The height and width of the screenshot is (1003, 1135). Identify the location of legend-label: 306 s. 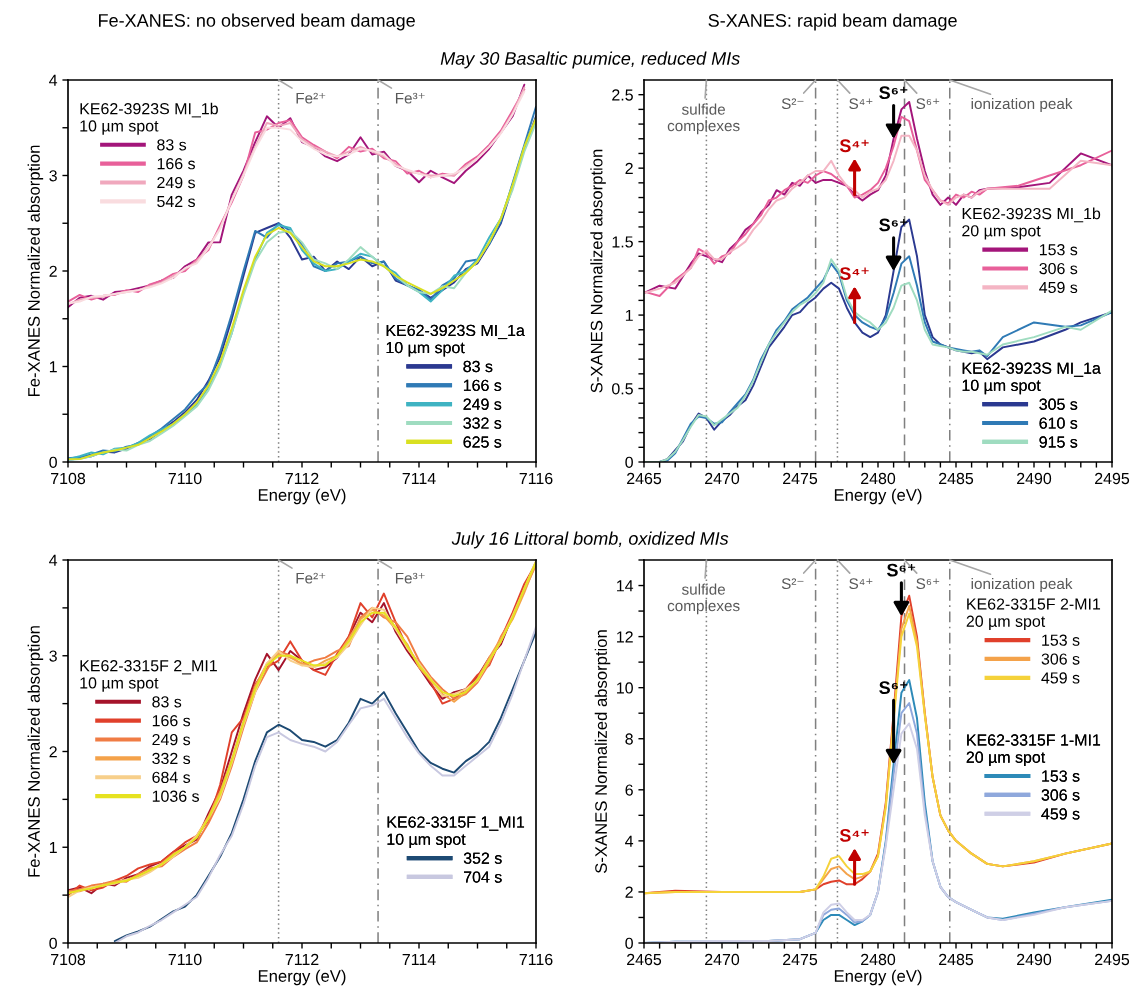
(1060, 795).